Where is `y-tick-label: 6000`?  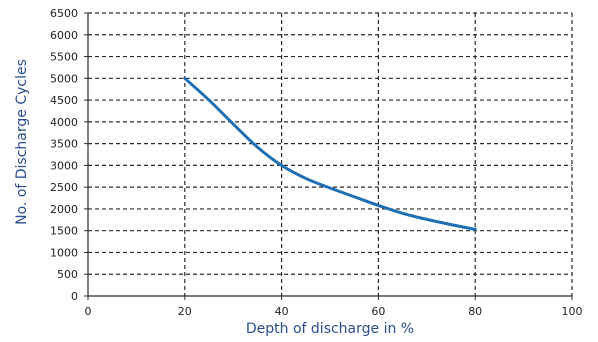 y-tick-label: 6000 is located at coordinates (64, 35).